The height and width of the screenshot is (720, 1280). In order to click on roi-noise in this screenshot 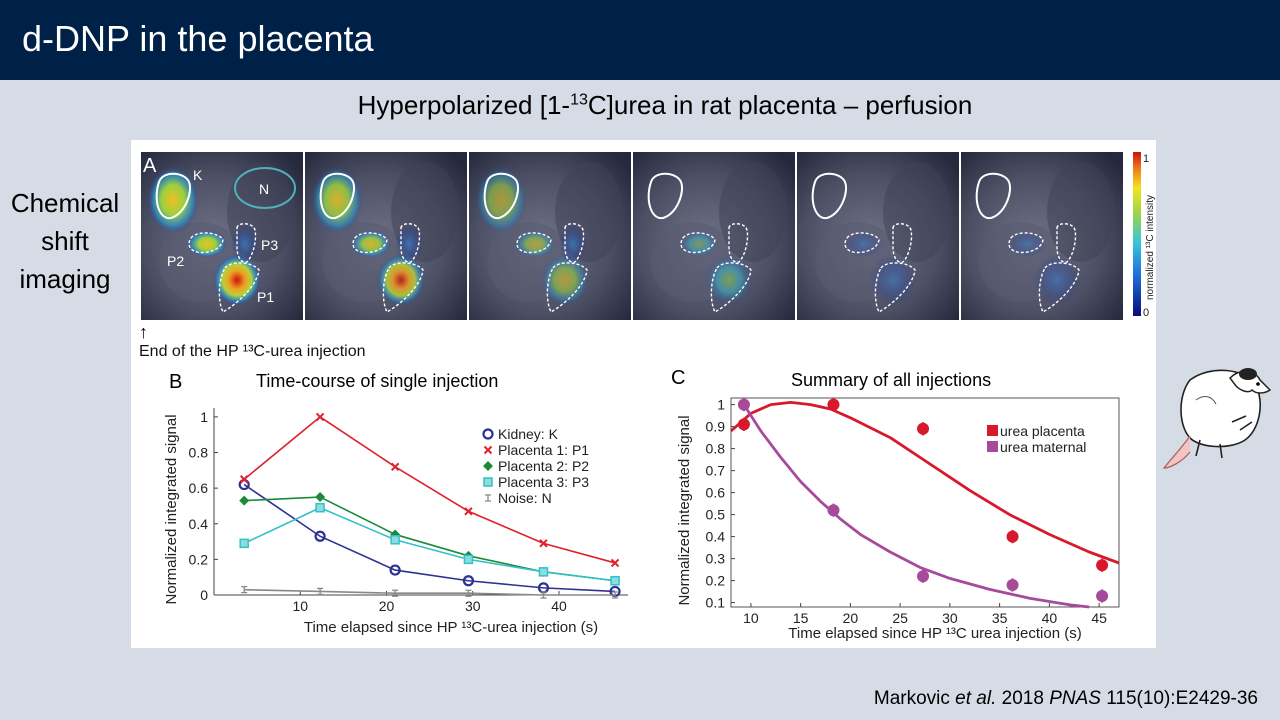, I will do `click(265, 188)`.